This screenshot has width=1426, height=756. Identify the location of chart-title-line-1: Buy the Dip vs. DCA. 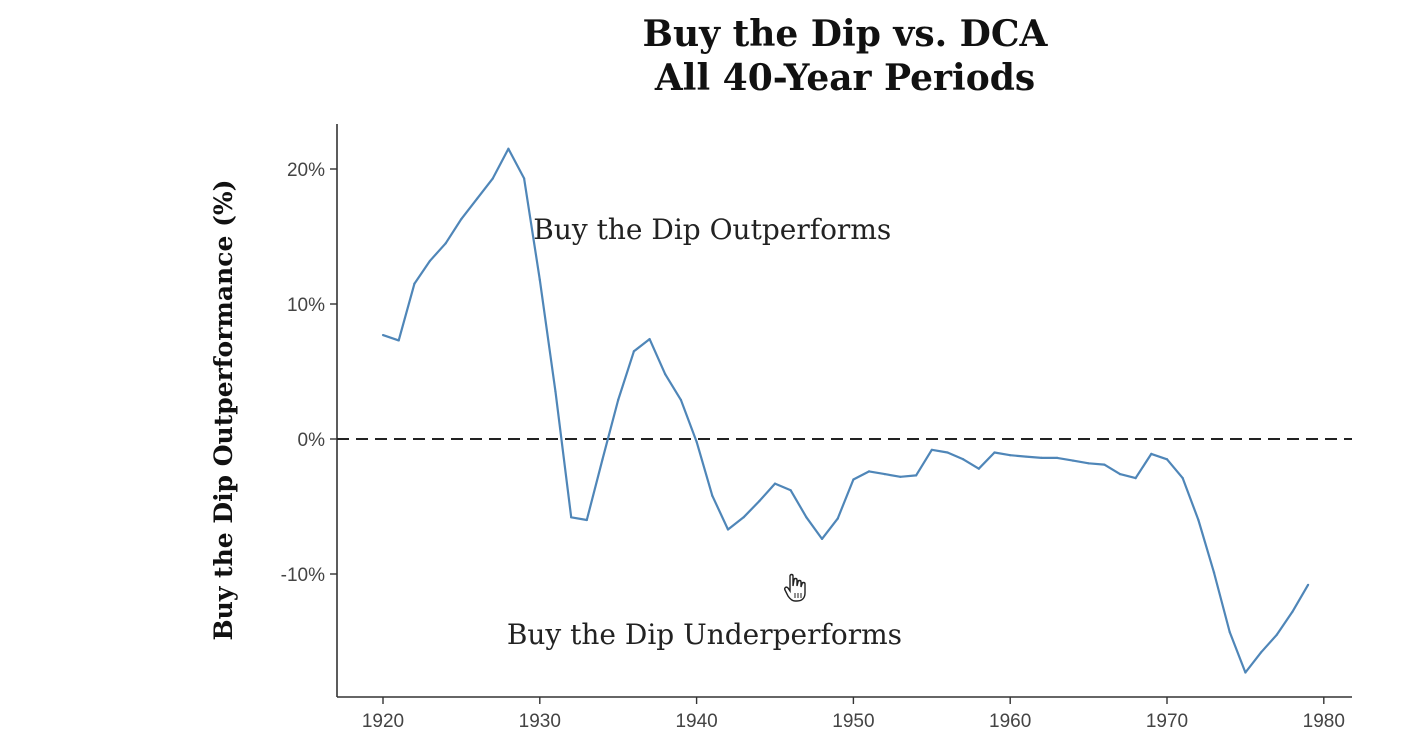
(846, 34).